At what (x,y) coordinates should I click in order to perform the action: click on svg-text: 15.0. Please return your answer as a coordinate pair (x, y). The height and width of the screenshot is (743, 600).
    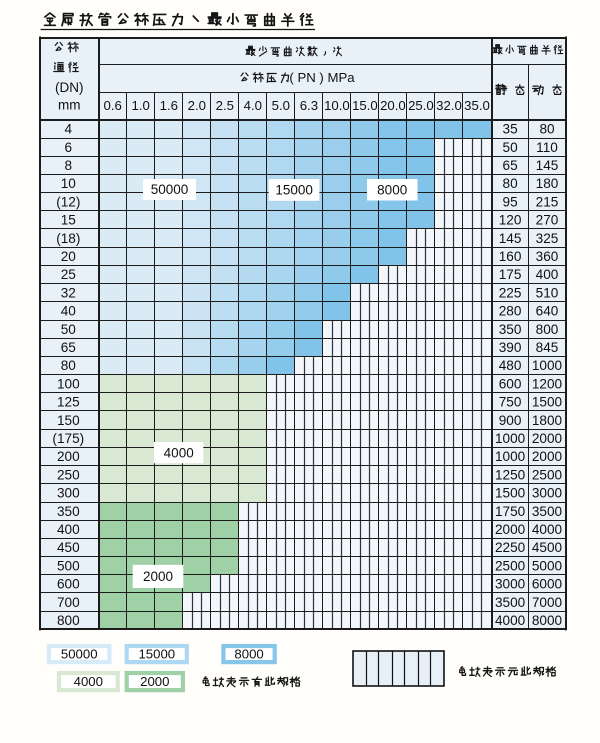
    Looking at the image, I should click on (365, 105).